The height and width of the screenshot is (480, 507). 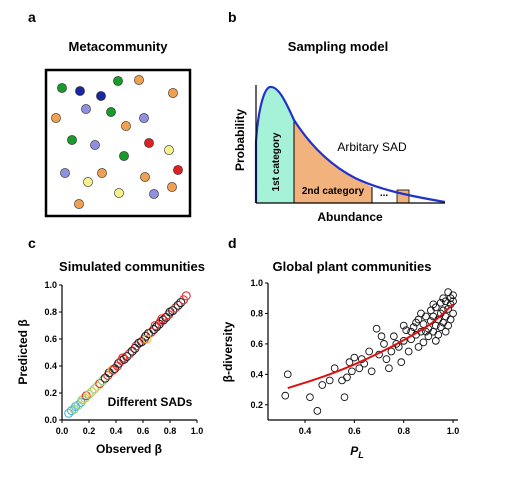 What do you see at coordinates (116, 431) in the screenshot?
I see `c-xtick-2: 0.4` at bounding box center [116, 431].